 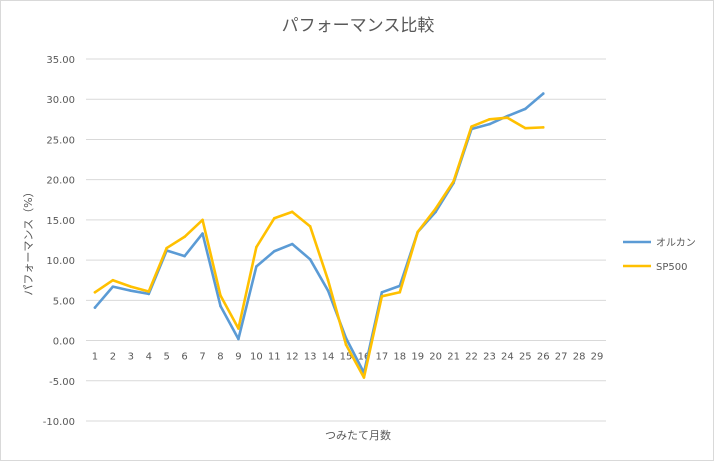 What do you see at coordinates (358, 26) in the screenshot?
I see `chart-title: パフォーマンス比較` at bounding box center [358, 26].